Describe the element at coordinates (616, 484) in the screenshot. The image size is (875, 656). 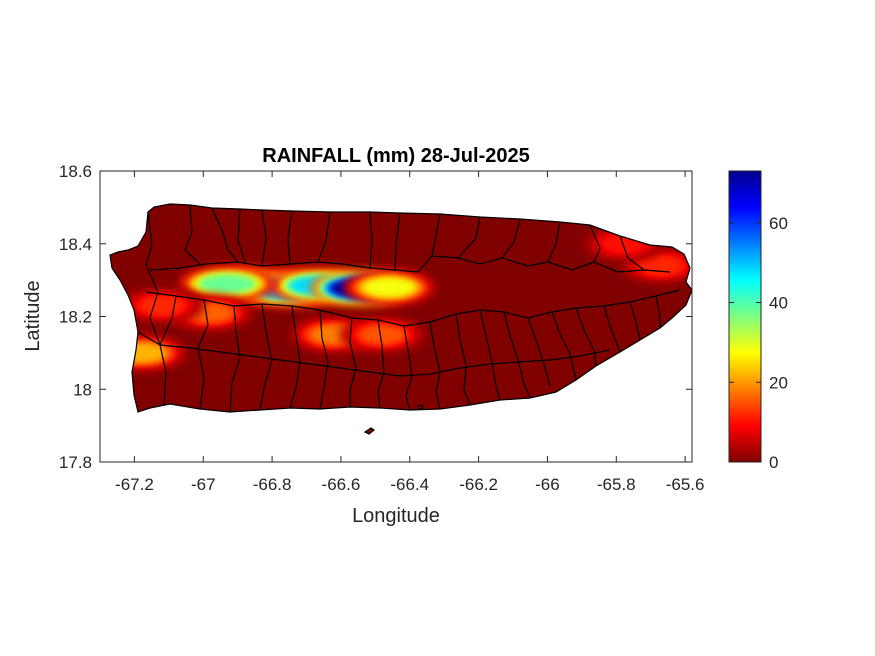
I see `x-tick-label: -65.8` at that location.